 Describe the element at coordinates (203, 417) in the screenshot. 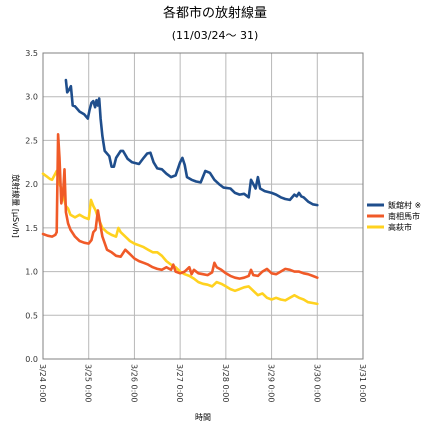

I see `x-axis-label: 時間` at that location.